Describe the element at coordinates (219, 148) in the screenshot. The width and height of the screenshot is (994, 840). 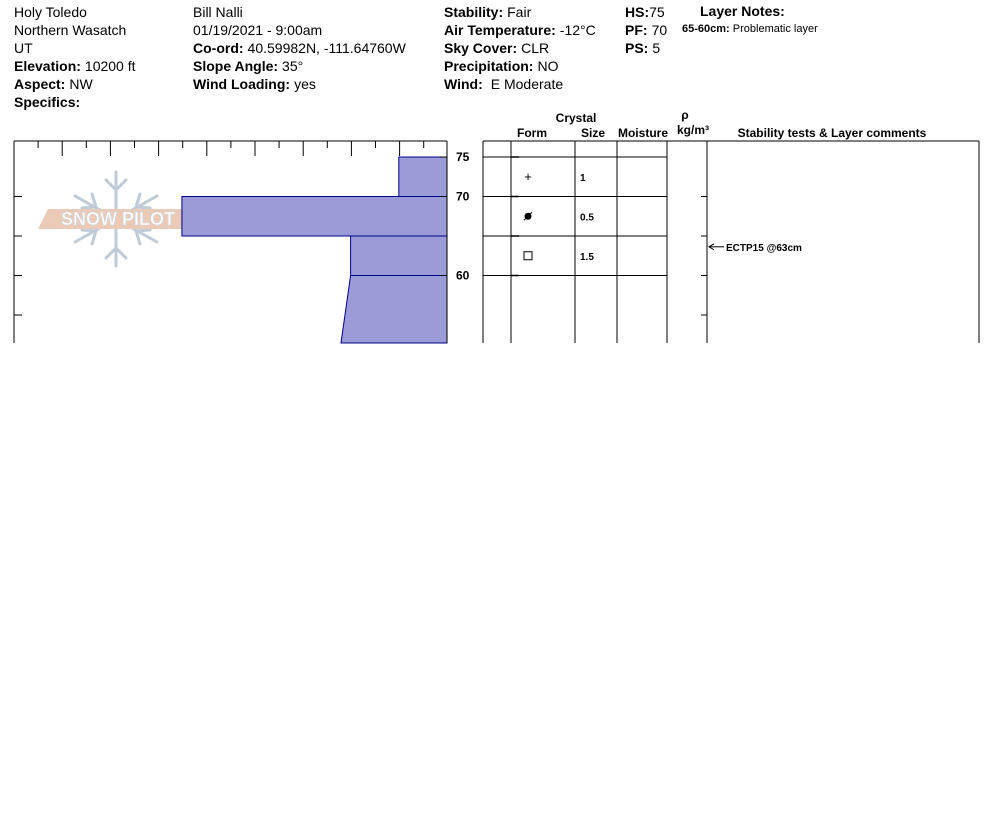
I see `hardness-ticks` at that location.